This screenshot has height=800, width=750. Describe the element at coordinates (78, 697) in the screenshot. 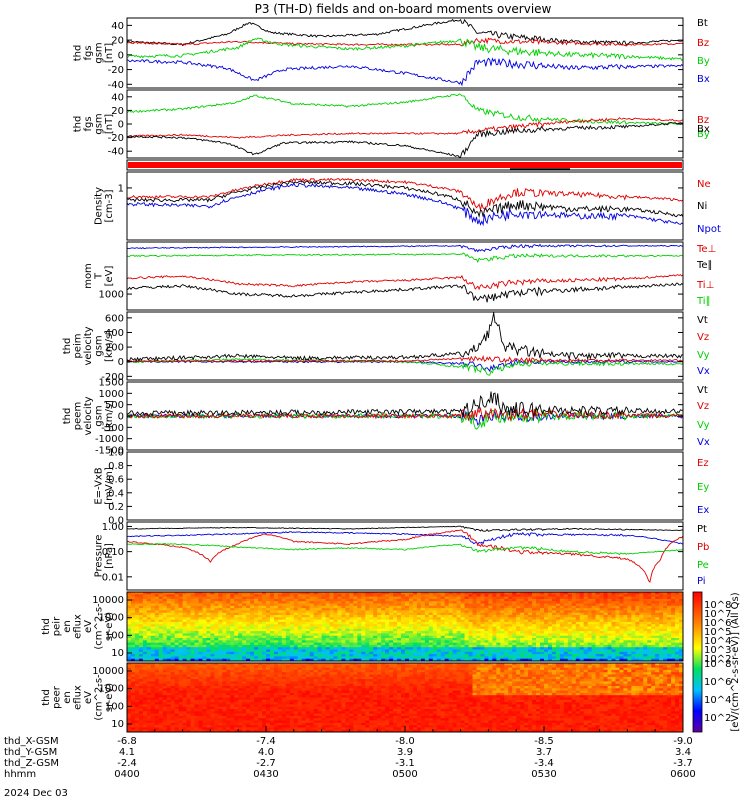

I see `ylabel-line: eflux` at that location.